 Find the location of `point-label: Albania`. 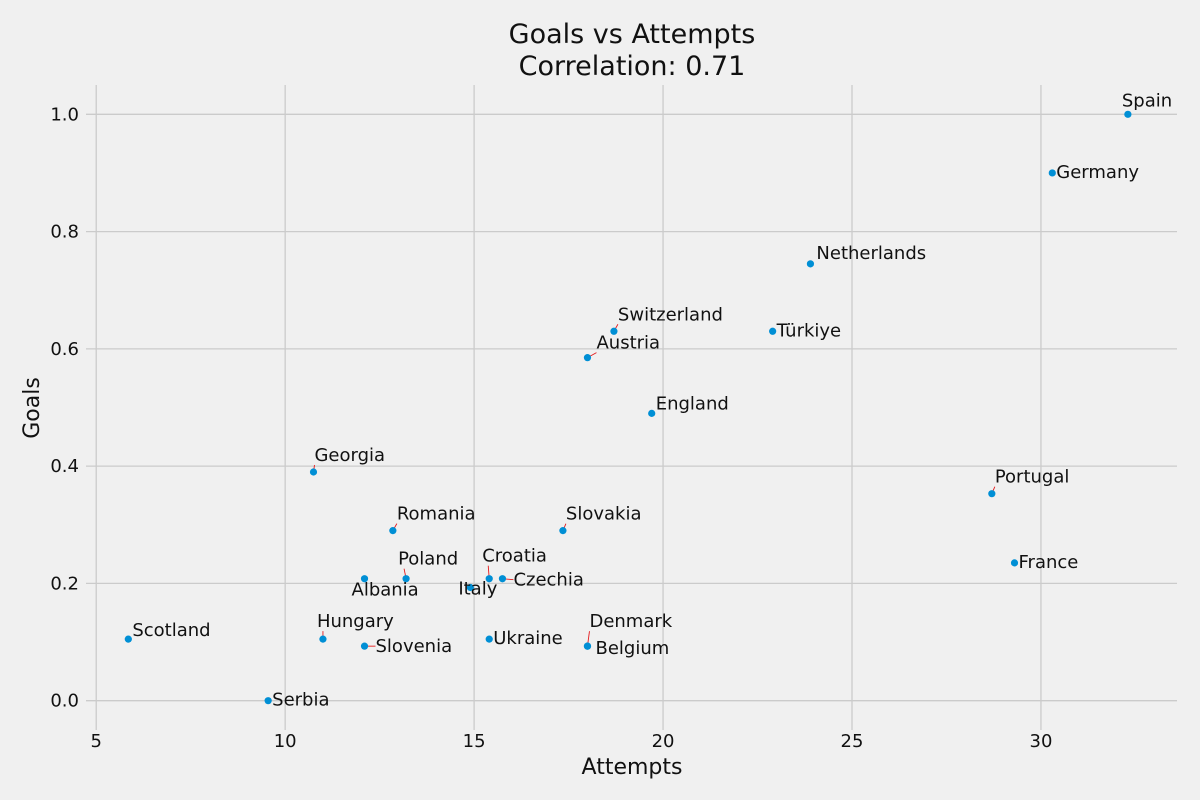

point-label: Albania is located at coordinates (385, 590).